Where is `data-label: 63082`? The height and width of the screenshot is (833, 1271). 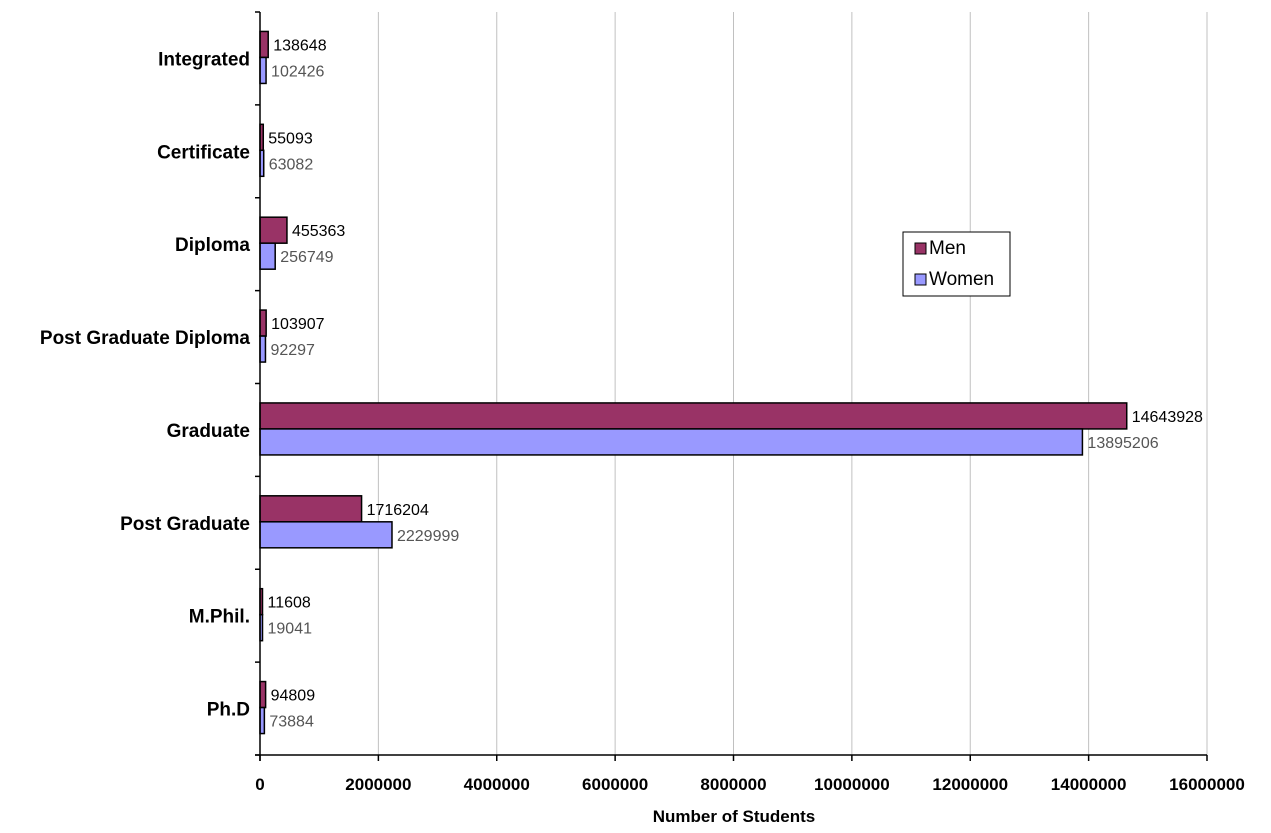 data-label: 63082 is located at coordinates (291, 164).